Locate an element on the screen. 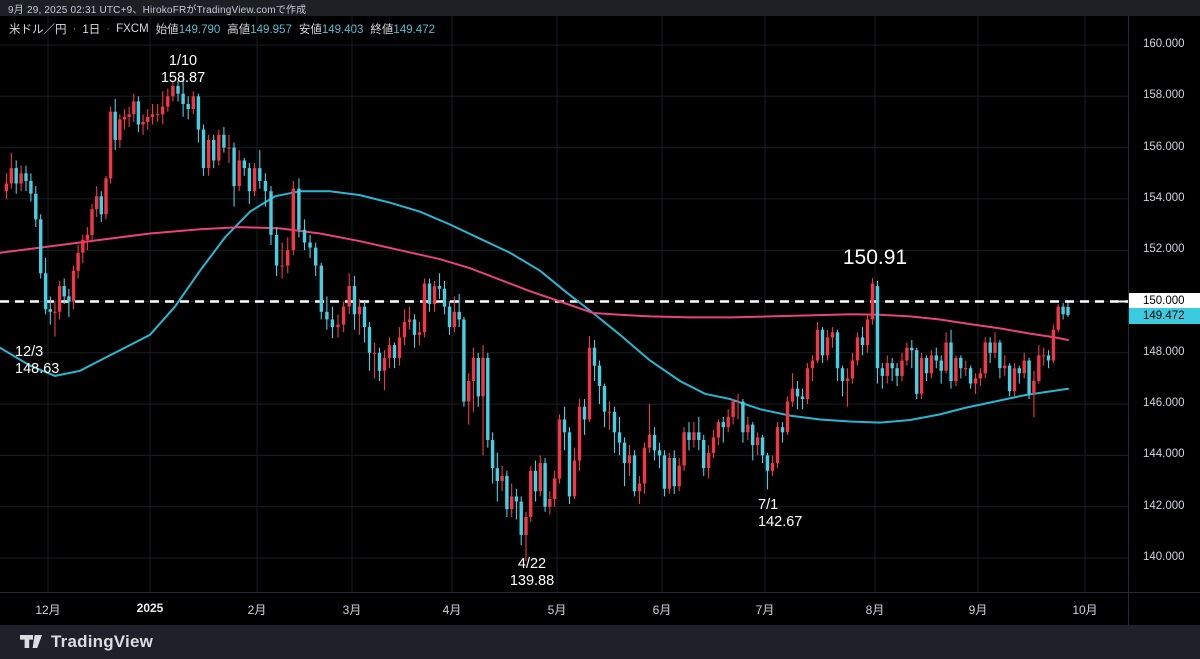 Image resolution: width=1200 pixels, height=659 pixels. interval-label: 1日 is located at coordinates (91, 30).